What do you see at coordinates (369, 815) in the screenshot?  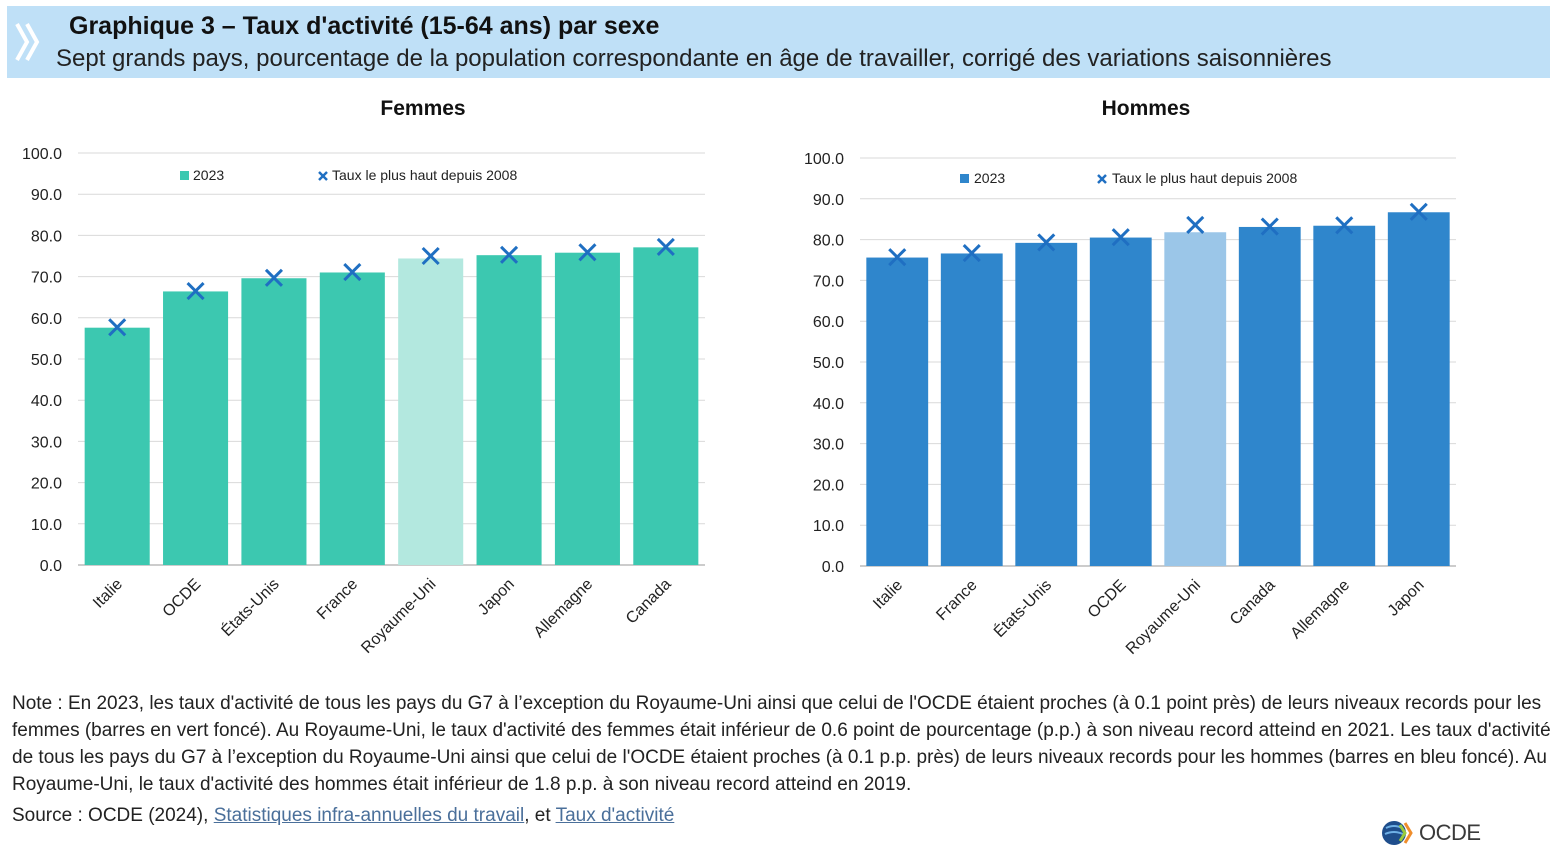 I see `source-link-statistiques: Statistiques infra-annuelles du travail` at bounding box center [369, 815].